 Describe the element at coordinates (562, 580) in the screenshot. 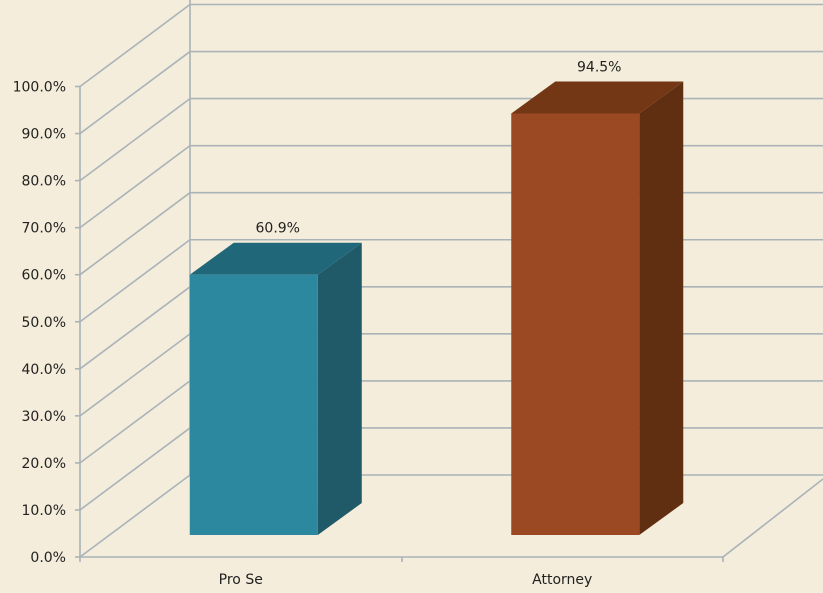

I see `x-category-label: Attorney` at that location.